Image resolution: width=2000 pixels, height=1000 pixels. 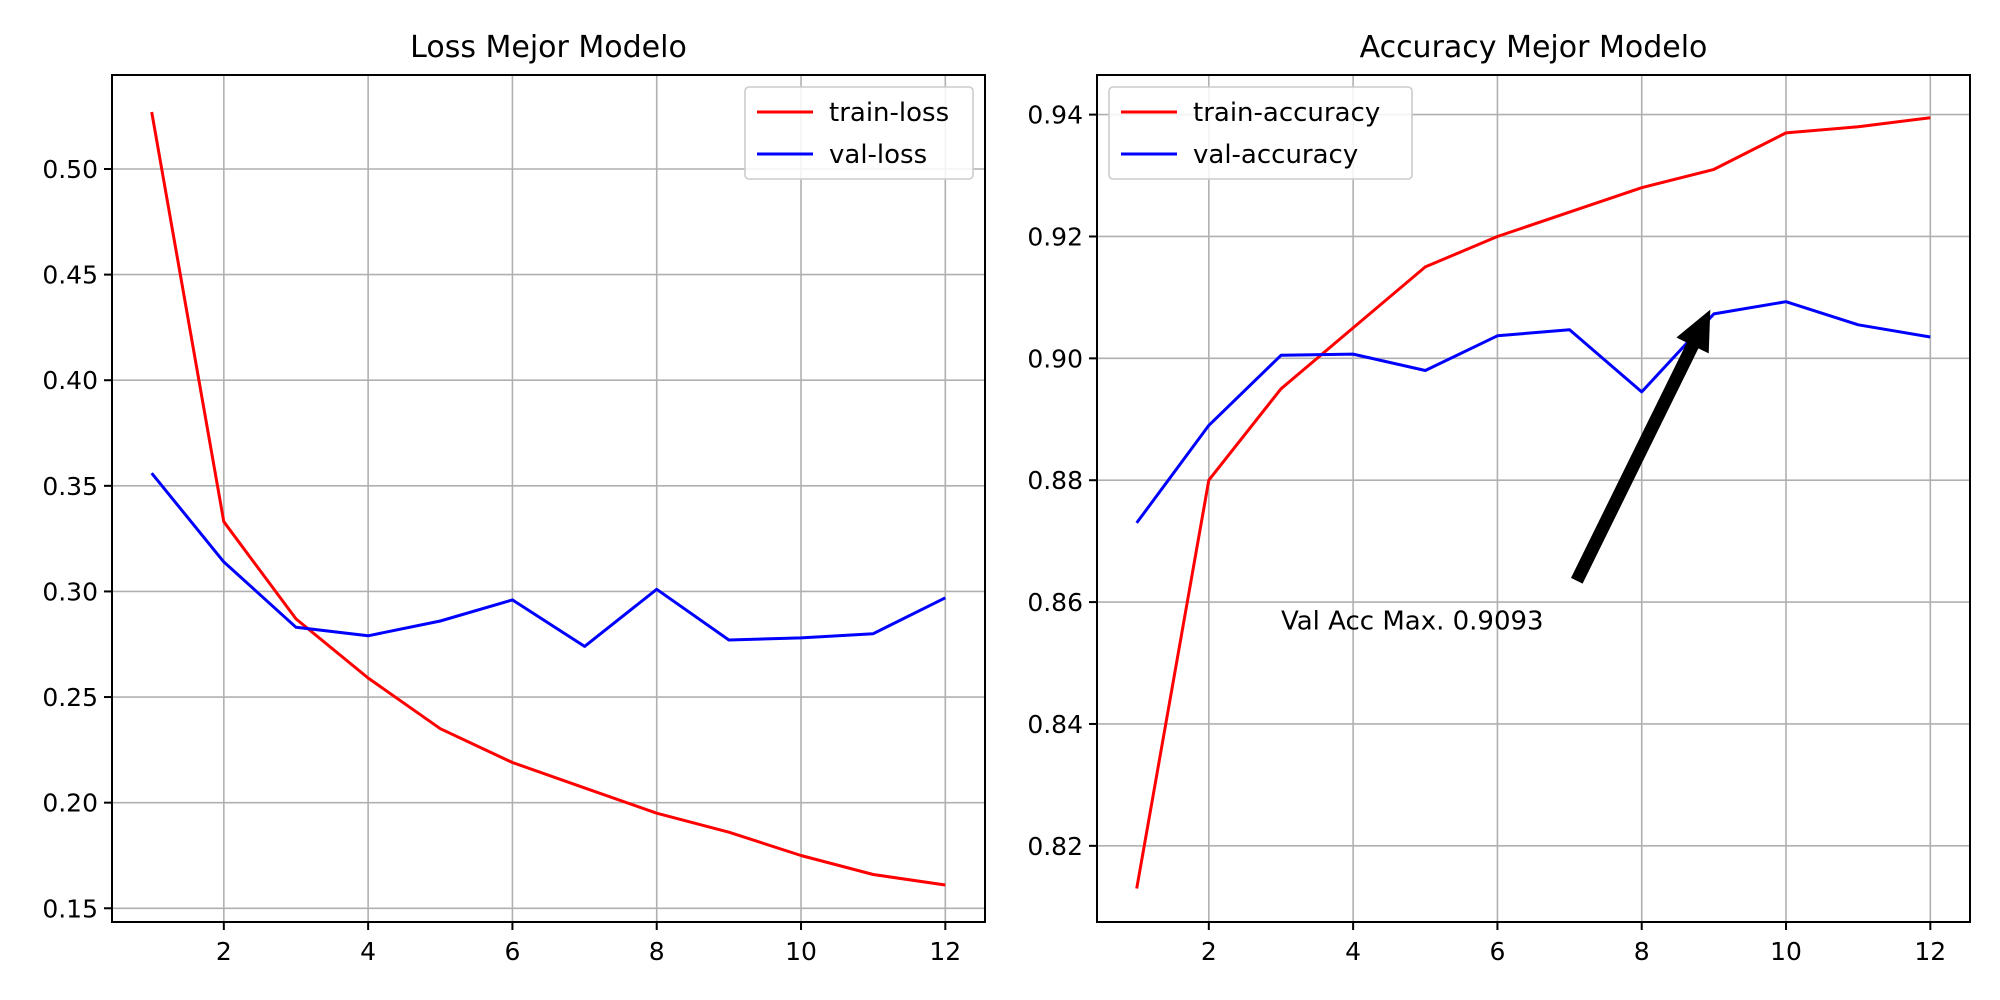 What do you see at coordinates (70, 169) in the screenshot?
I see `y-tick-label: 0.50` at bounding box center [70, 169].